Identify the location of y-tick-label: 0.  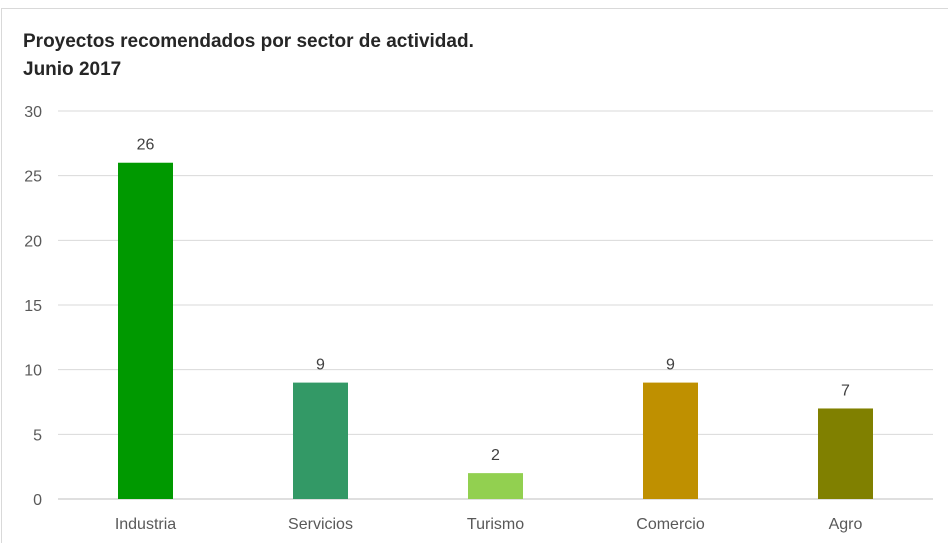
(37, 500).